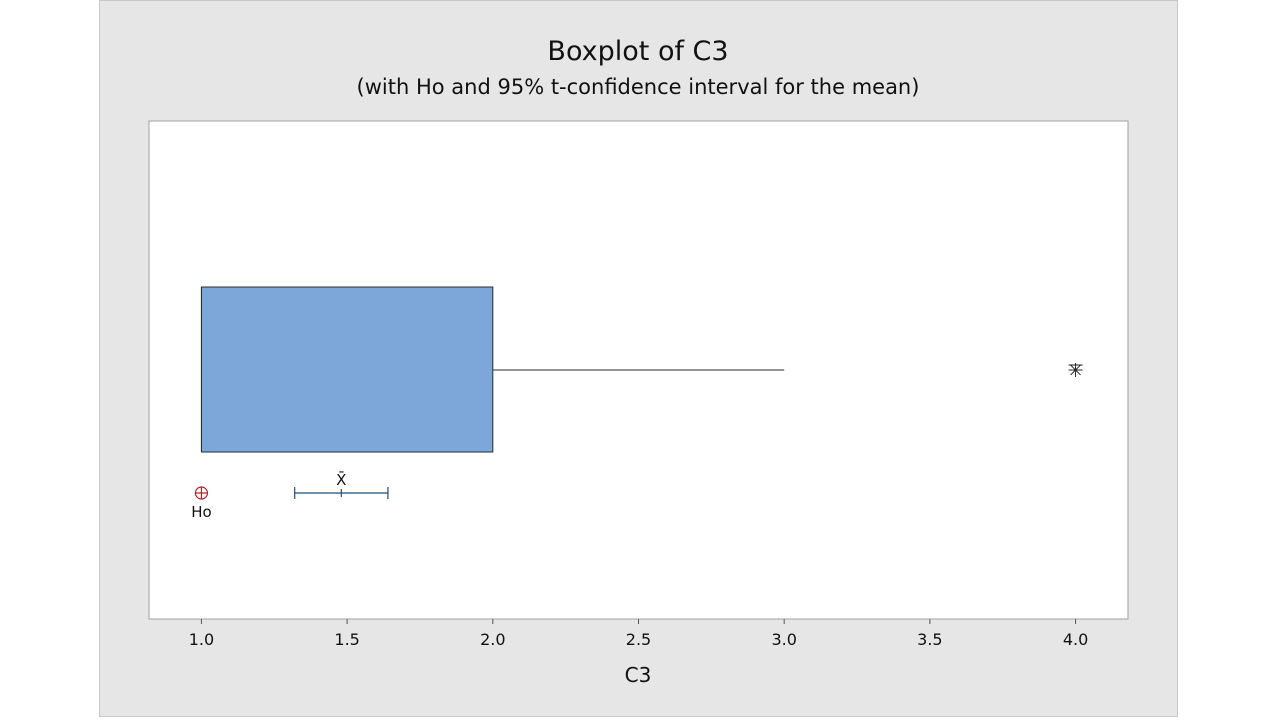 The width and height of the screenshot is (1280, 720). I want to click on x-axis: 1.0 1.5 2.0 2.5 3.0 3.5 4.0, so click(638, 634).